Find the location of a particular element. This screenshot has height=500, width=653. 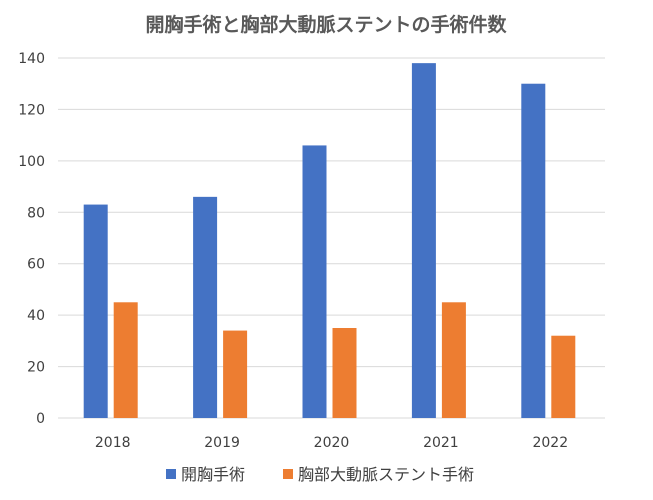

bar-thoracic-aortic-stent-2022 is located at coordinates (563, 376).